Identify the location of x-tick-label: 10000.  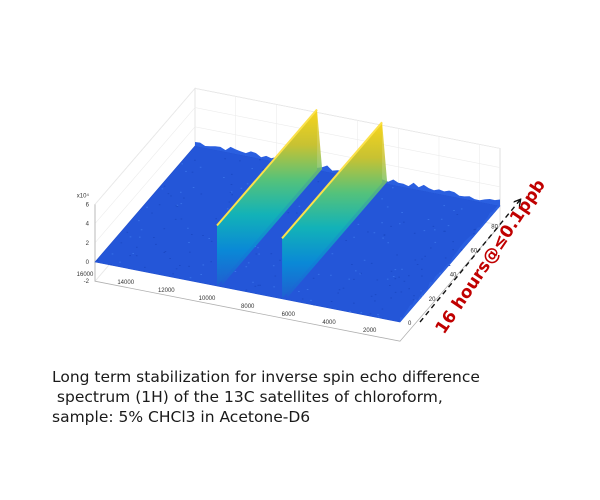
(207, 299).